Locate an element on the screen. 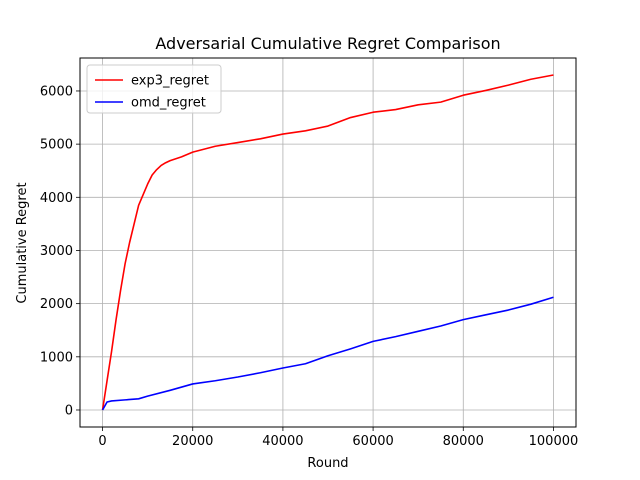 The height and width of the screenshot is (480, 640). x-tick-label: 80000 is located at coordinates (463, 441).